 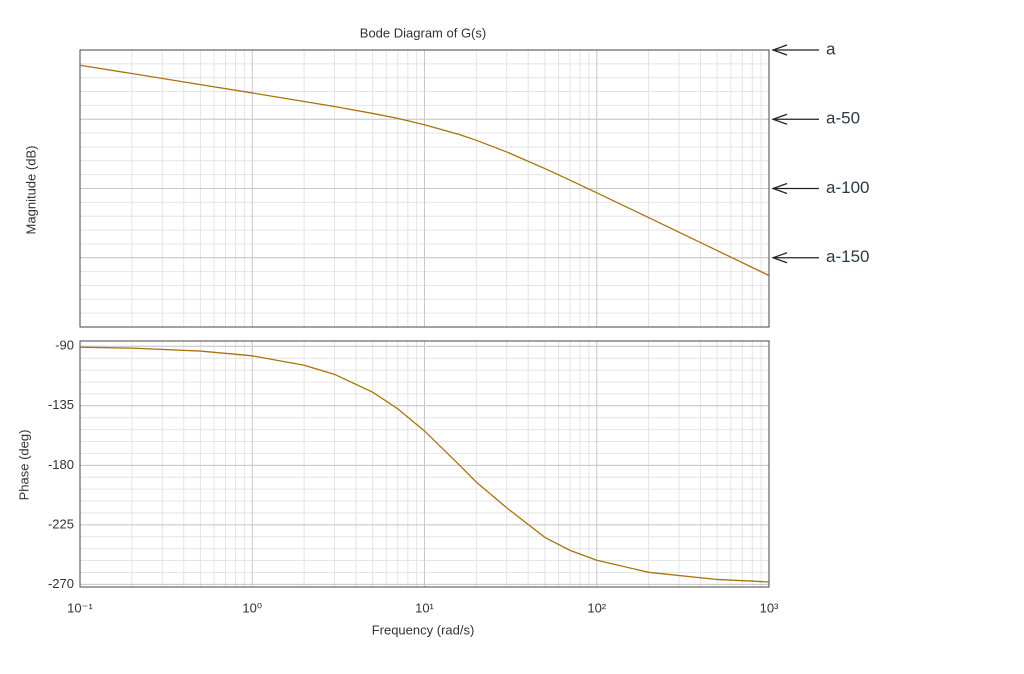 I want to click on x-tick-label: 10², so click(x=596, y=607).